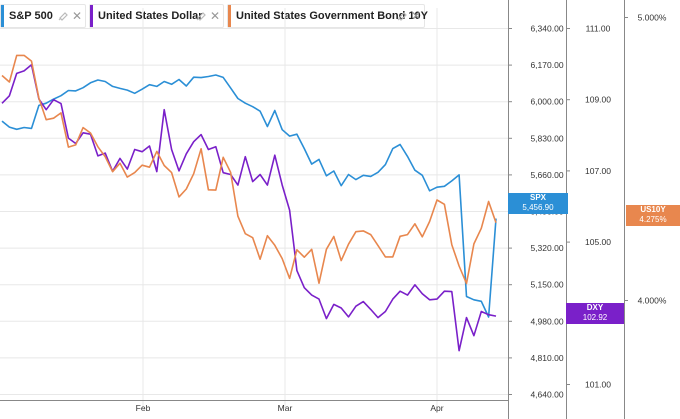 The width and height of the screenshot is (680, 419). What do you see at coordinates (546, 358) in the screenshot?
I see `spx-tick-label: 4,810.00` at bounding box center [546, 358].